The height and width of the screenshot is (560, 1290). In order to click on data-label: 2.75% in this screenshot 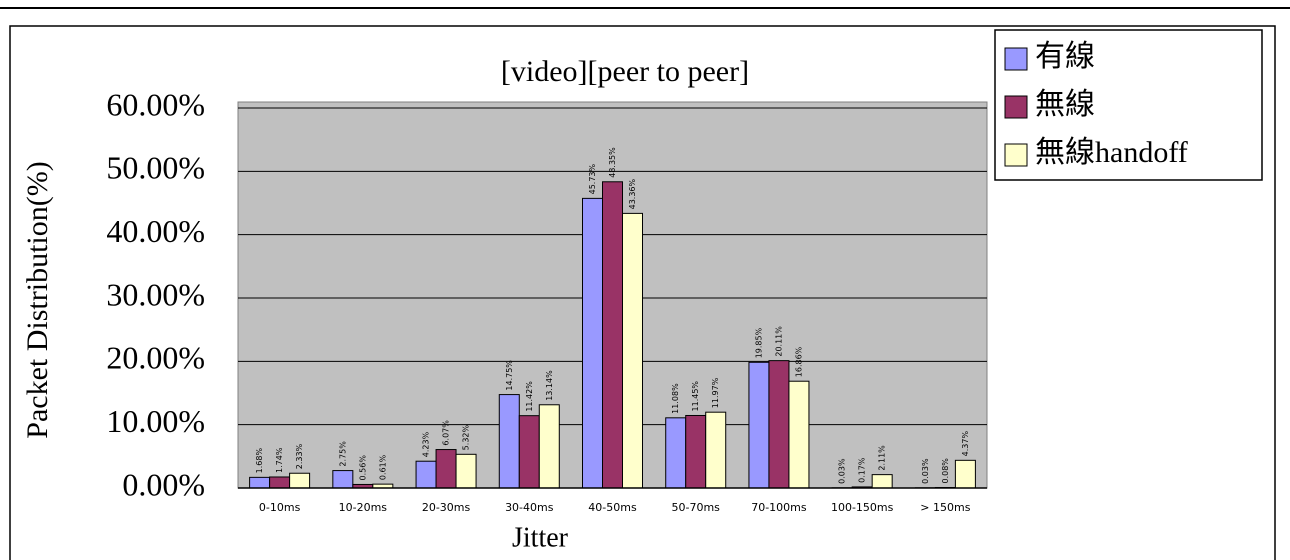, I will do `click(342, 454)`.